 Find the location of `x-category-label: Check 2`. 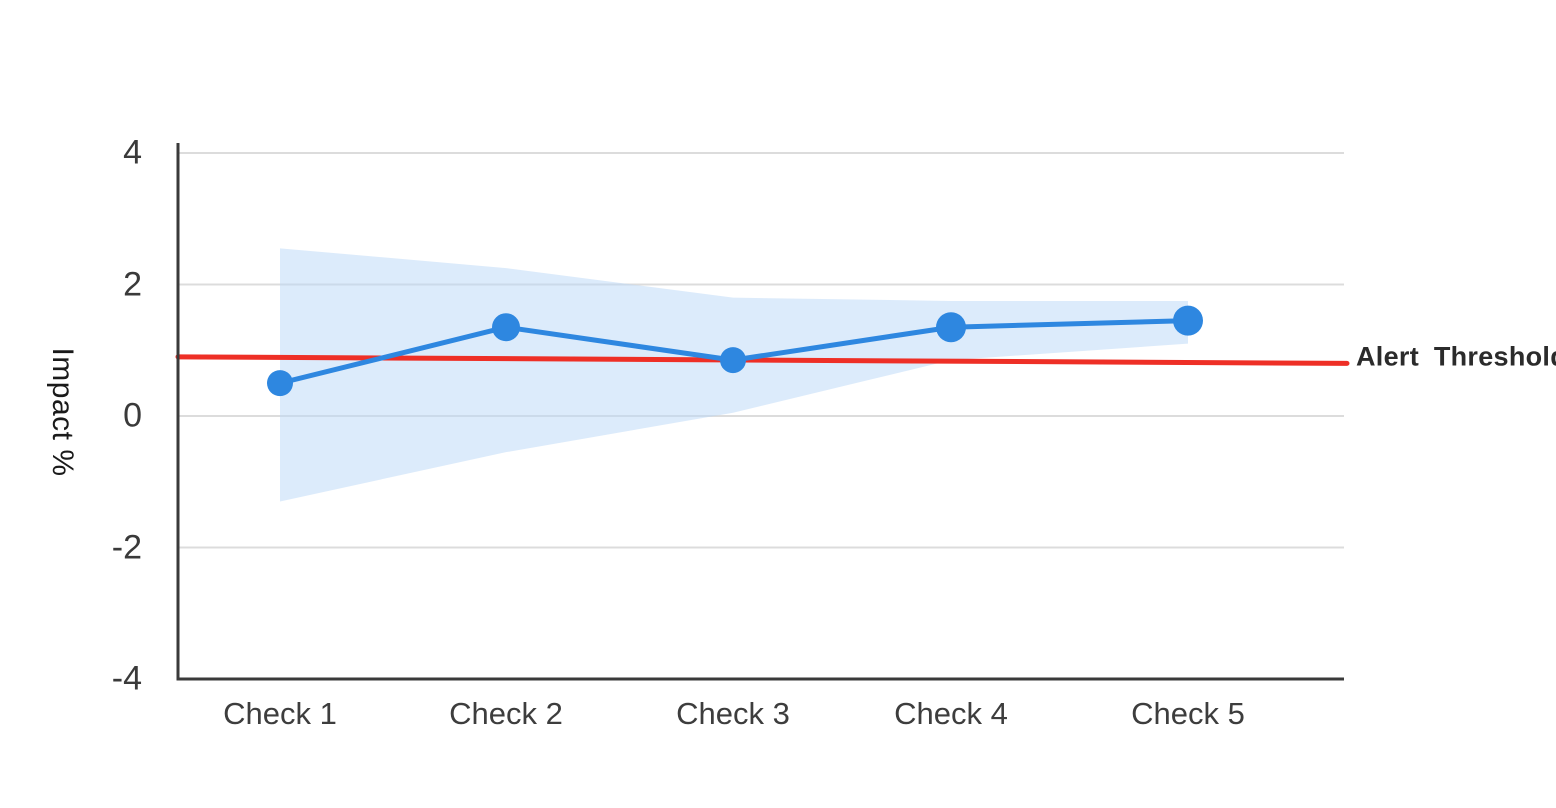

x-category-label: Check 2 is located at coordinates (506, 713).